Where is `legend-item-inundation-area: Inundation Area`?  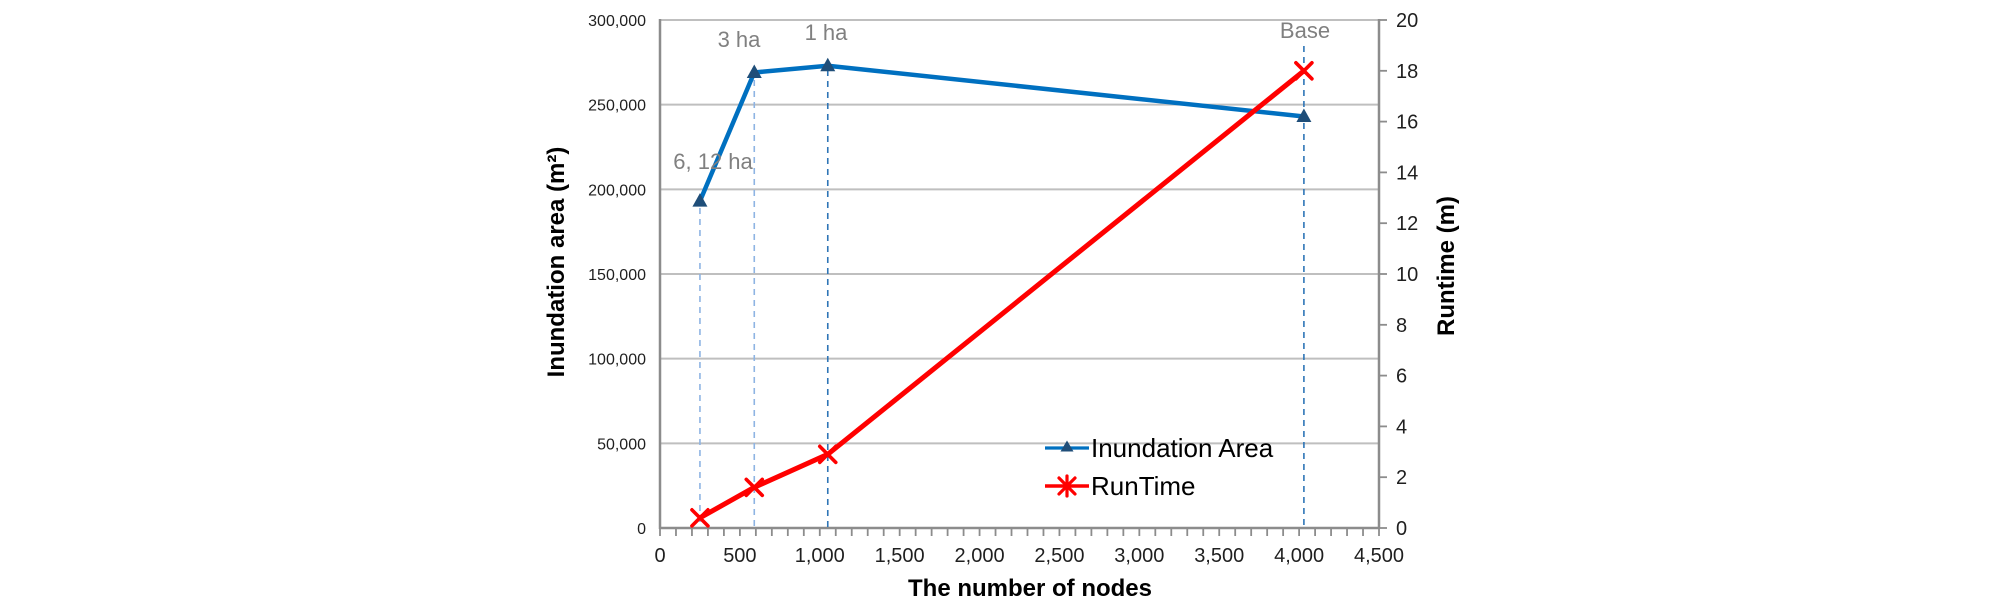 legend-item-inundation-area: Inundation Area is located at coordinates (1158, 448).